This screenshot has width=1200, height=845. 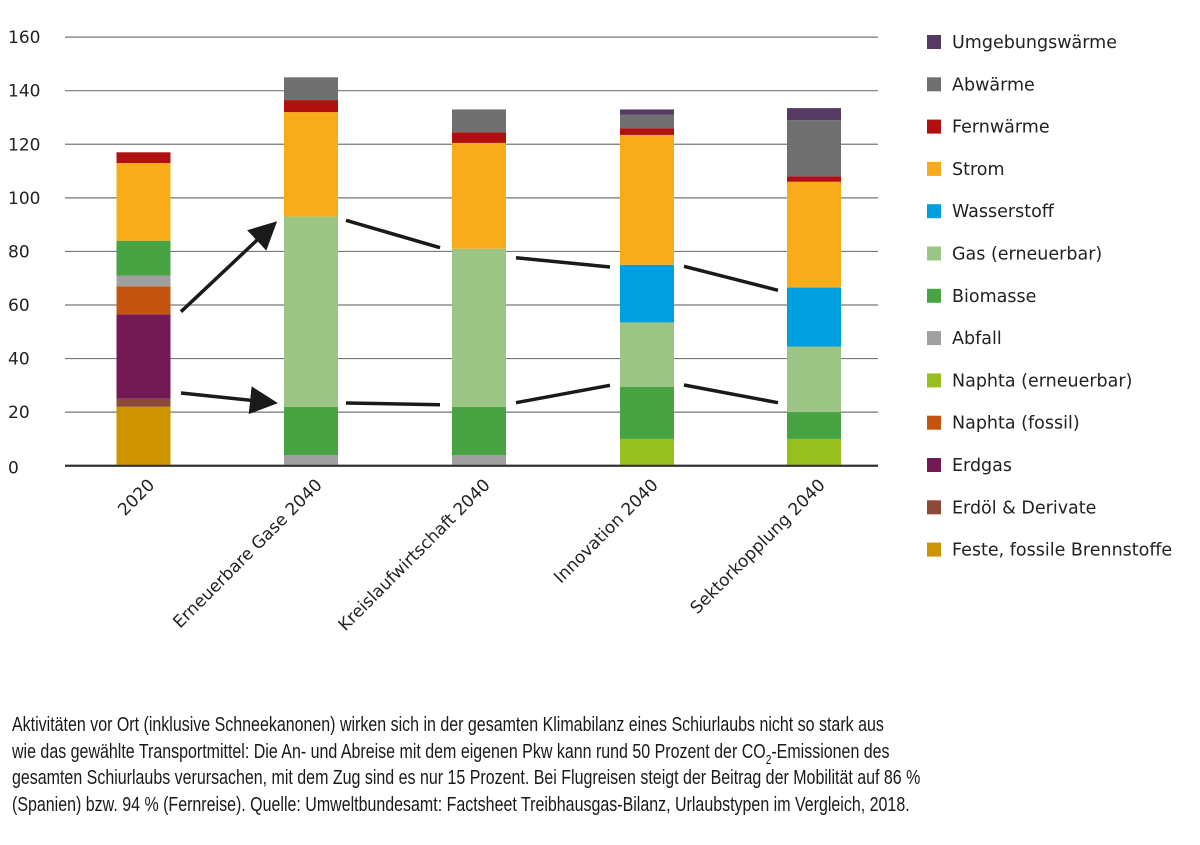 What do you see at coordinates (13, 469) in the screenshot?
I see `y-tick-label: 0` at bounding box center [13, 469].